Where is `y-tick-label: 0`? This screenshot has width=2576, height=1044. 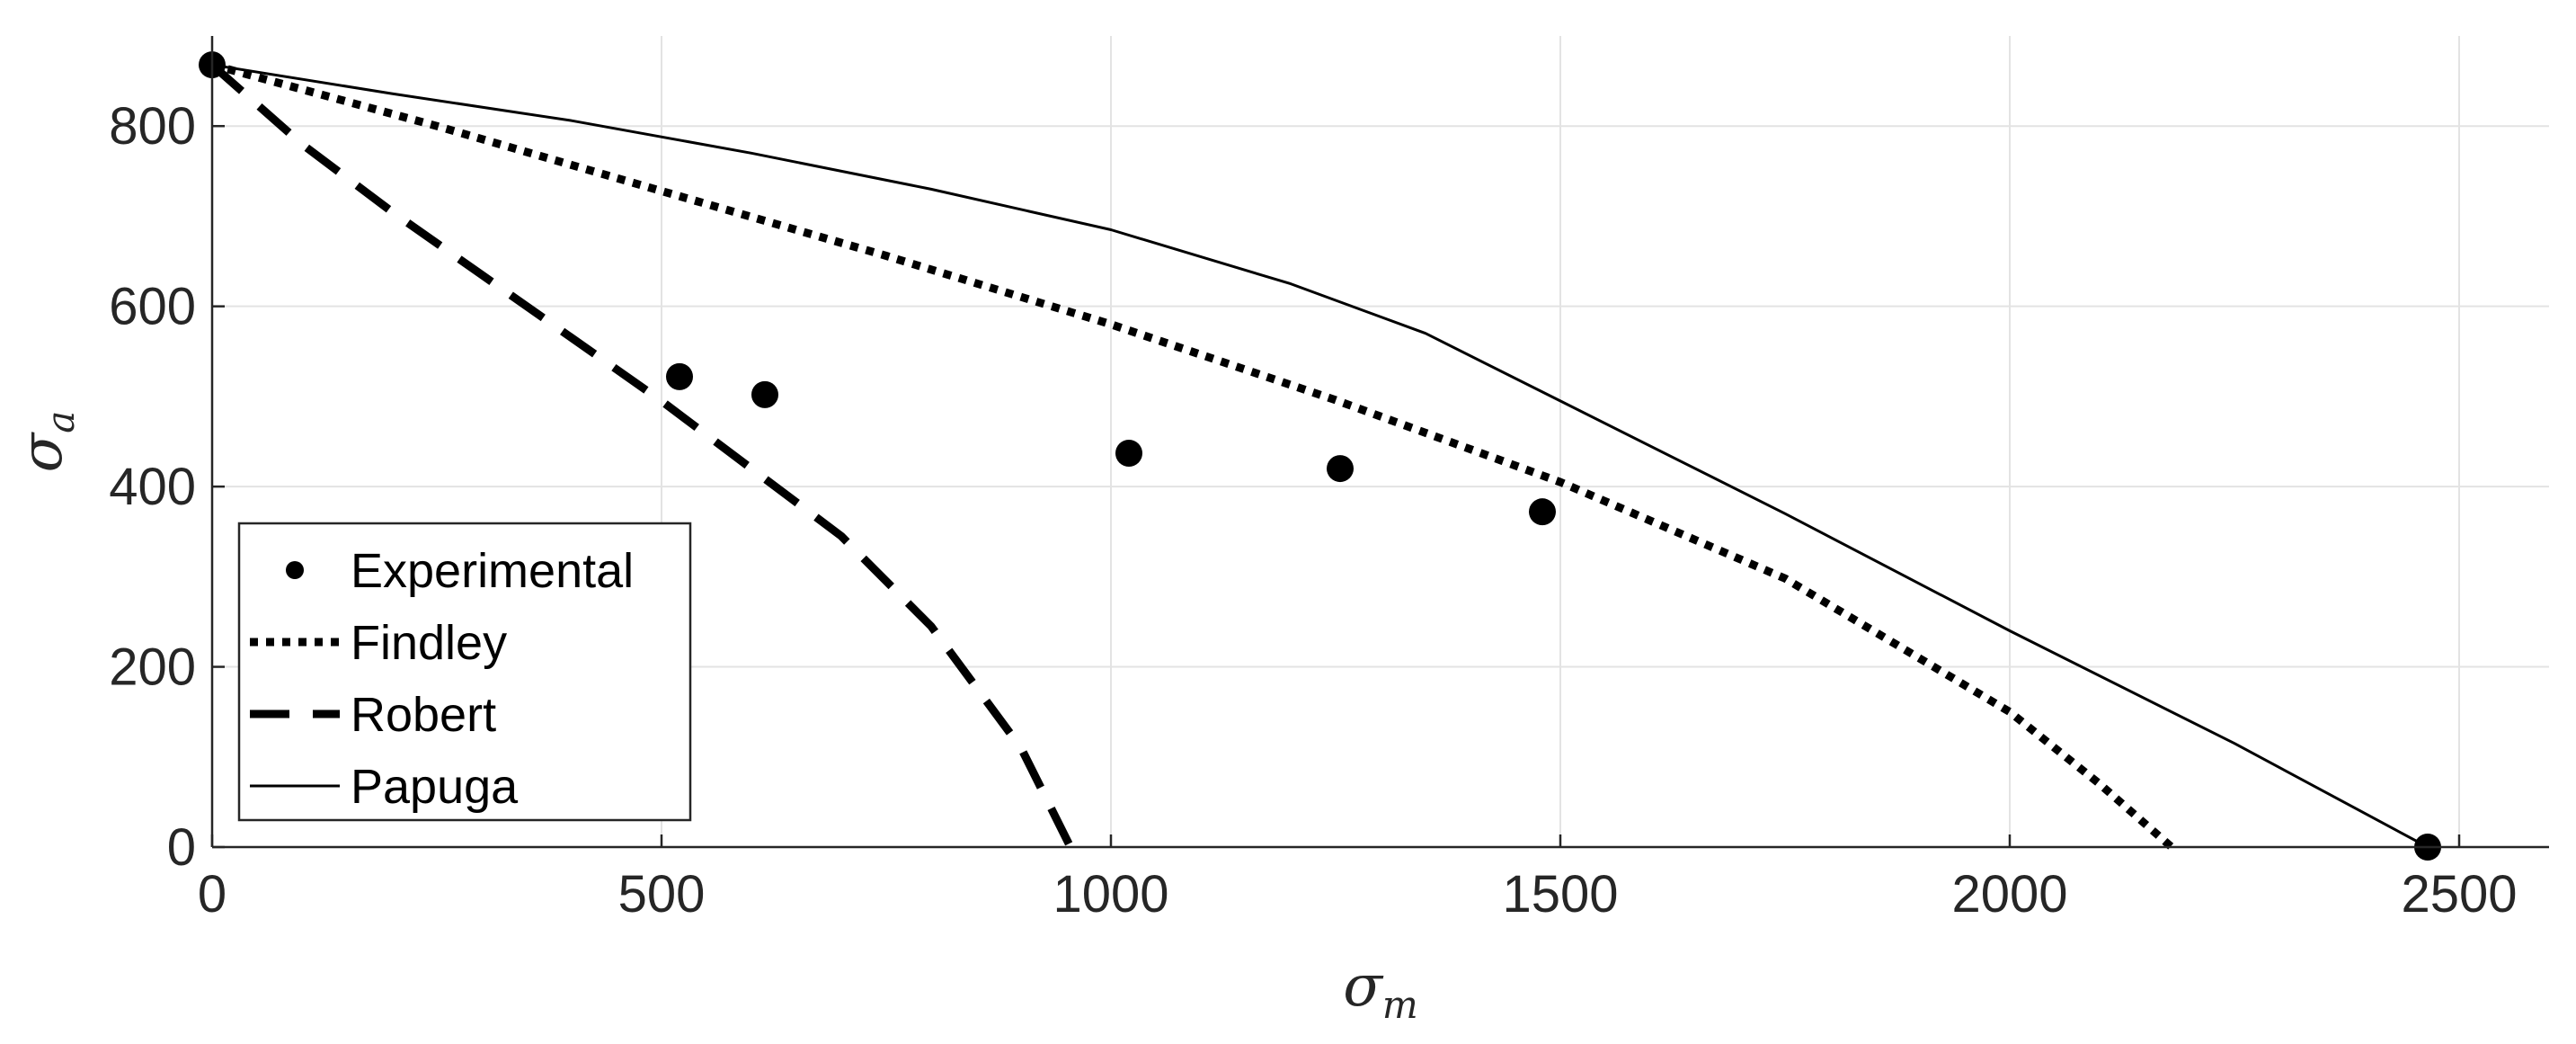
y-tick-label: 0 is located at coordinates (181, 847).